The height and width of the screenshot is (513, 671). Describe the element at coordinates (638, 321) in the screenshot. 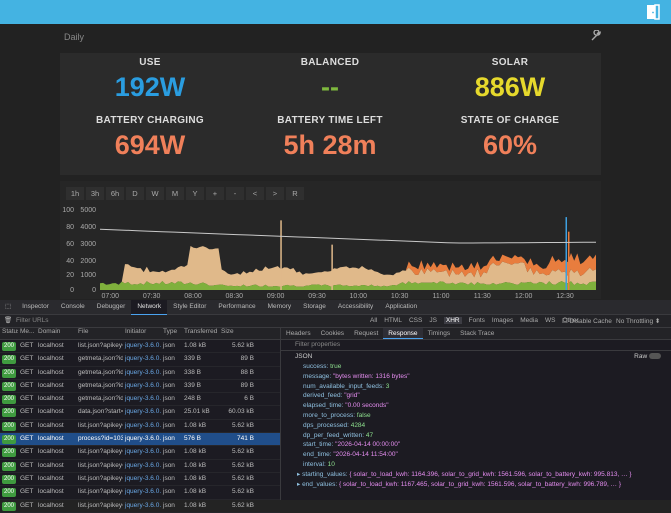

I see `throttling-select: No Throttling ⬍` at that location.